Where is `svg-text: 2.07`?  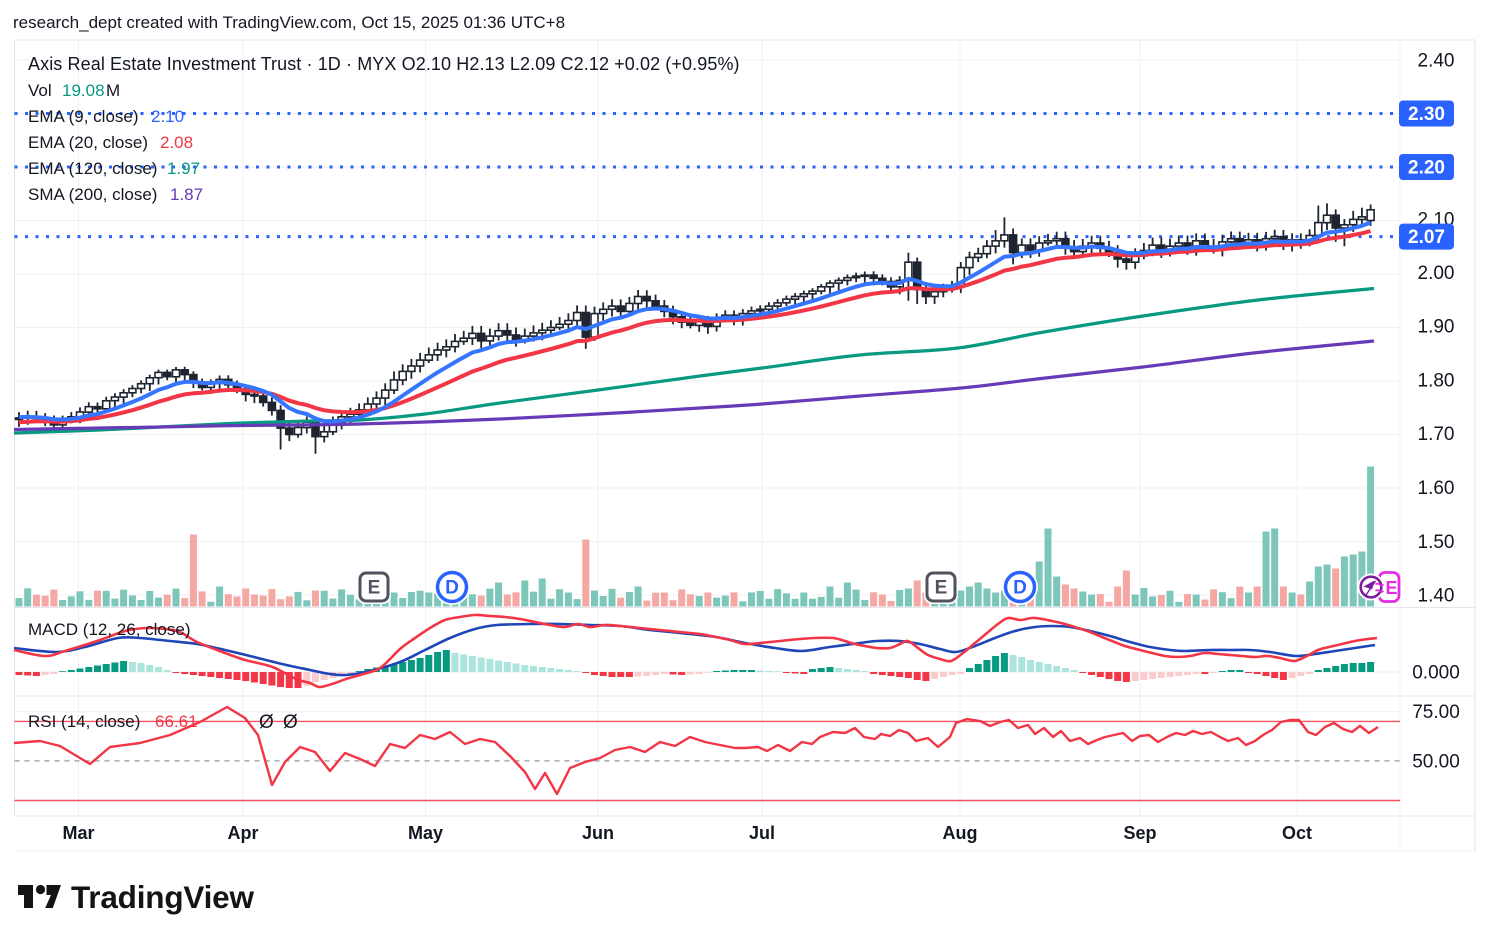 svg-text: 2.07 is located at coordinates (1426, 237).